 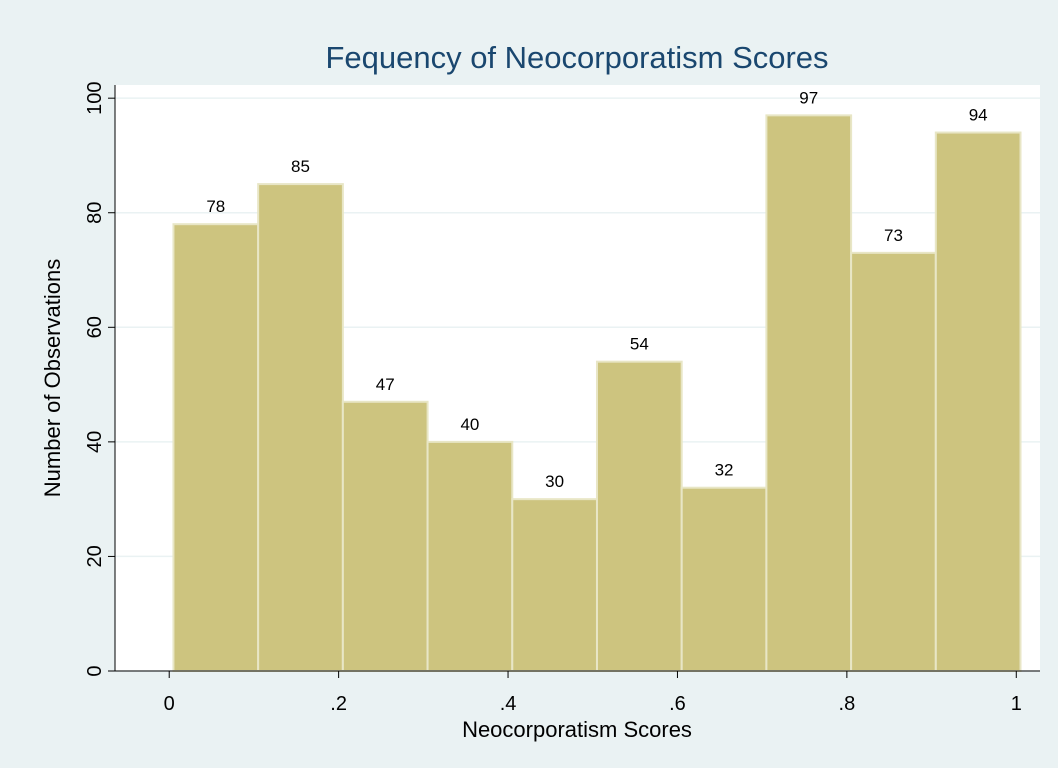 I want to click on value-label: 40, so click(x=469, y=424).